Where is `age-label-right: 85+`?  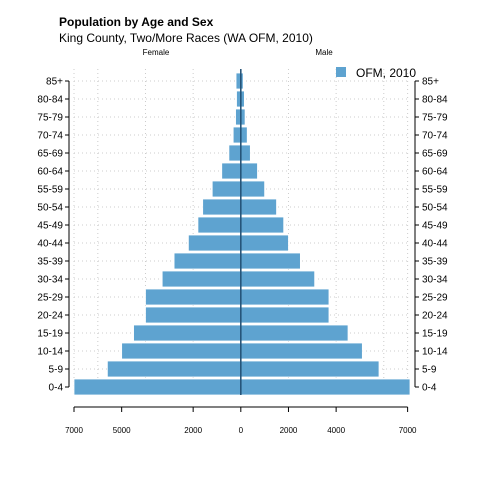 age-label-right: 85+ is located at coordinates (430, 82).